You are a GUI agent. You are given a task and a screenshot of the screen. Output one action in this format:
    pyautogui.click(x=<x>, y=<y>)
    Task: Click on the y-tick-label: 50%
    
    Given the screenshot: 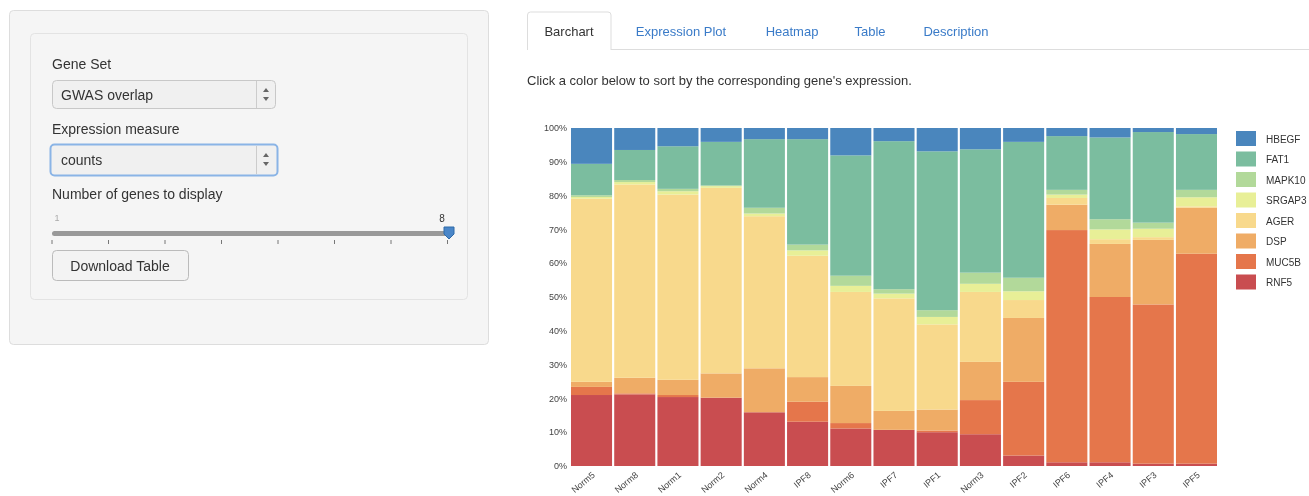 What is the action you would take?
    pyautogui.click(x=557, y=297)
    